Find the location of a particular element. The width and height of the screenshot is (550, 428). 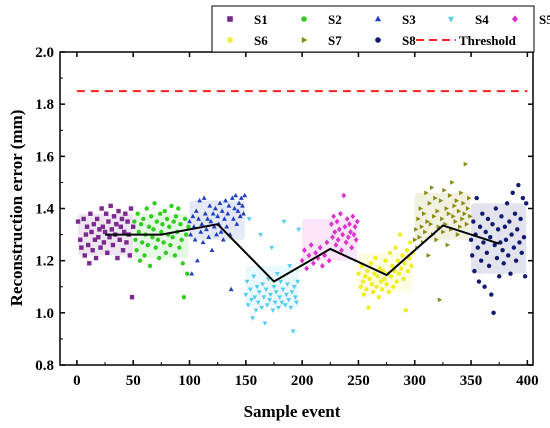

y-tick-label: 1.0 is located at coordinates (44, 314).